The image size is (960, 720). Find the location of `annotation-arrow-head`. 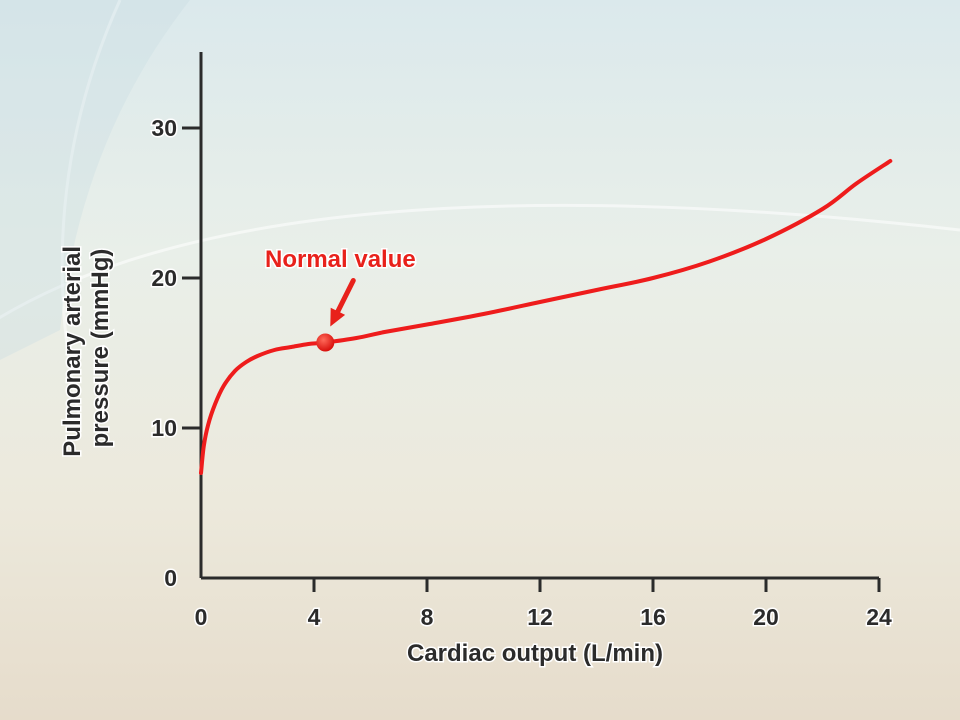

annotation-arrow-head is located at coordinates (338, 317).